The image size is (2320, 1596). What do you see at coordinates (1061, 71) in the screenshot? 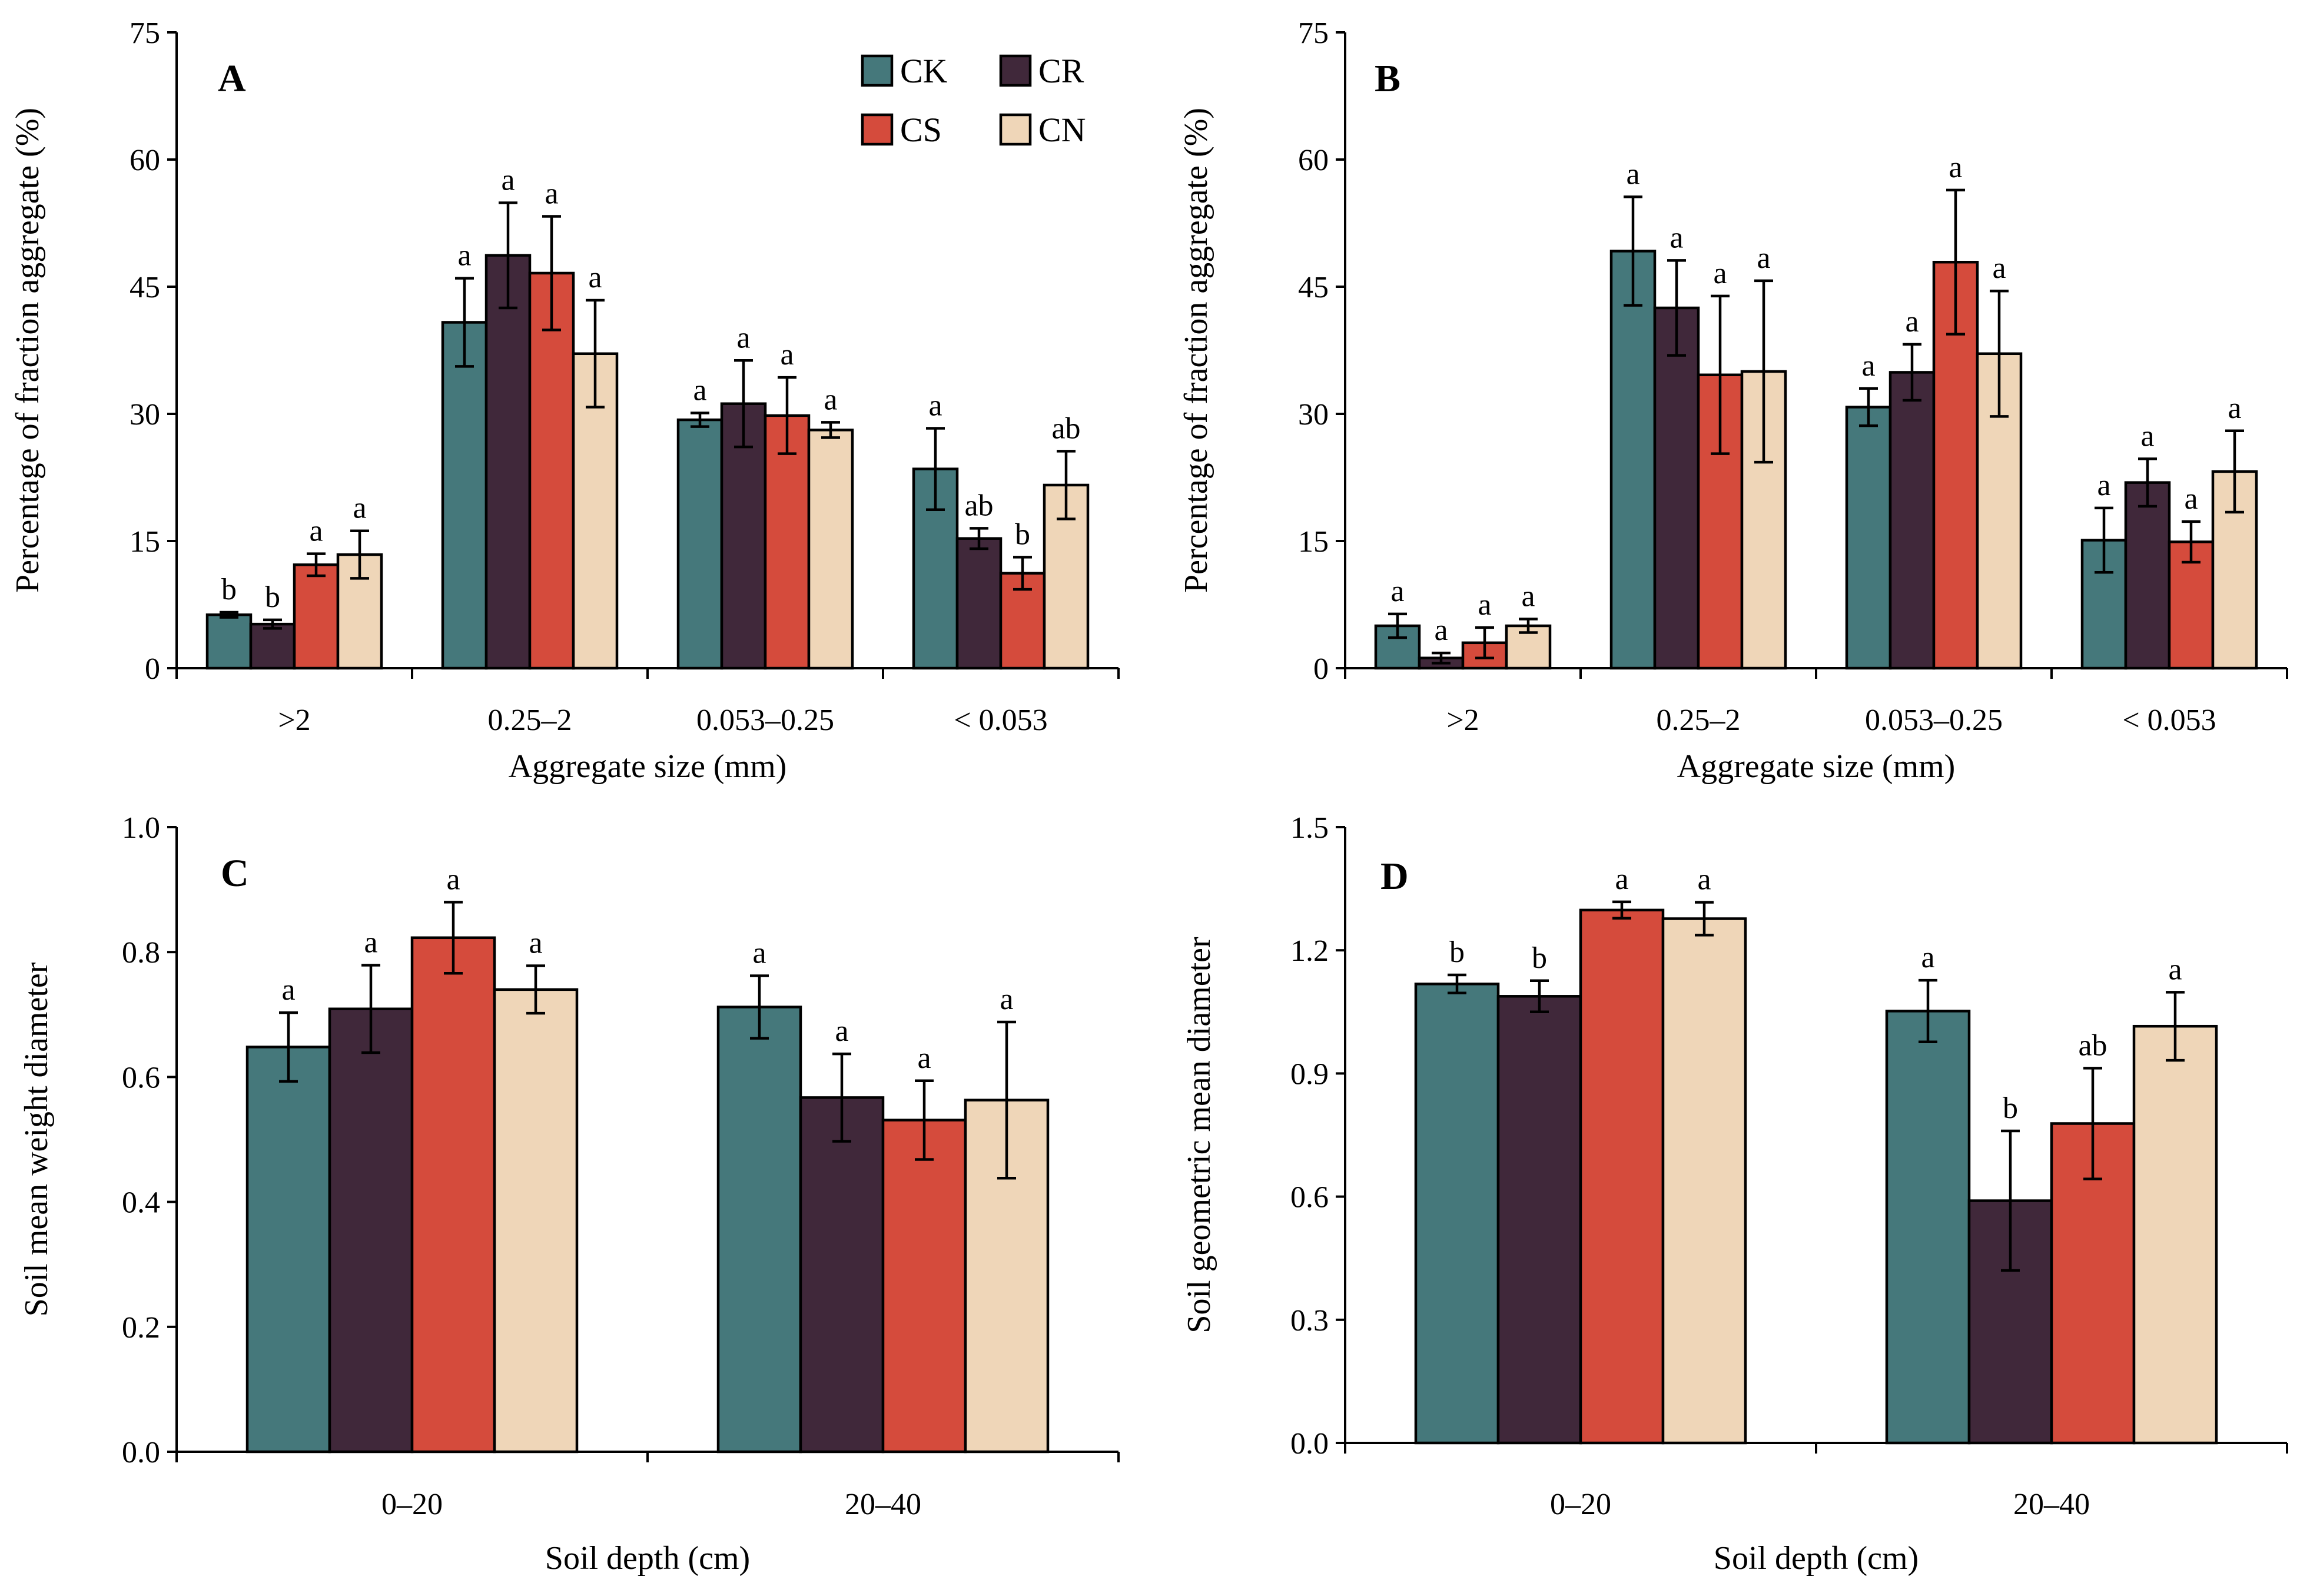
I see `legend-label: CR` at bounding box center [1061, 71].